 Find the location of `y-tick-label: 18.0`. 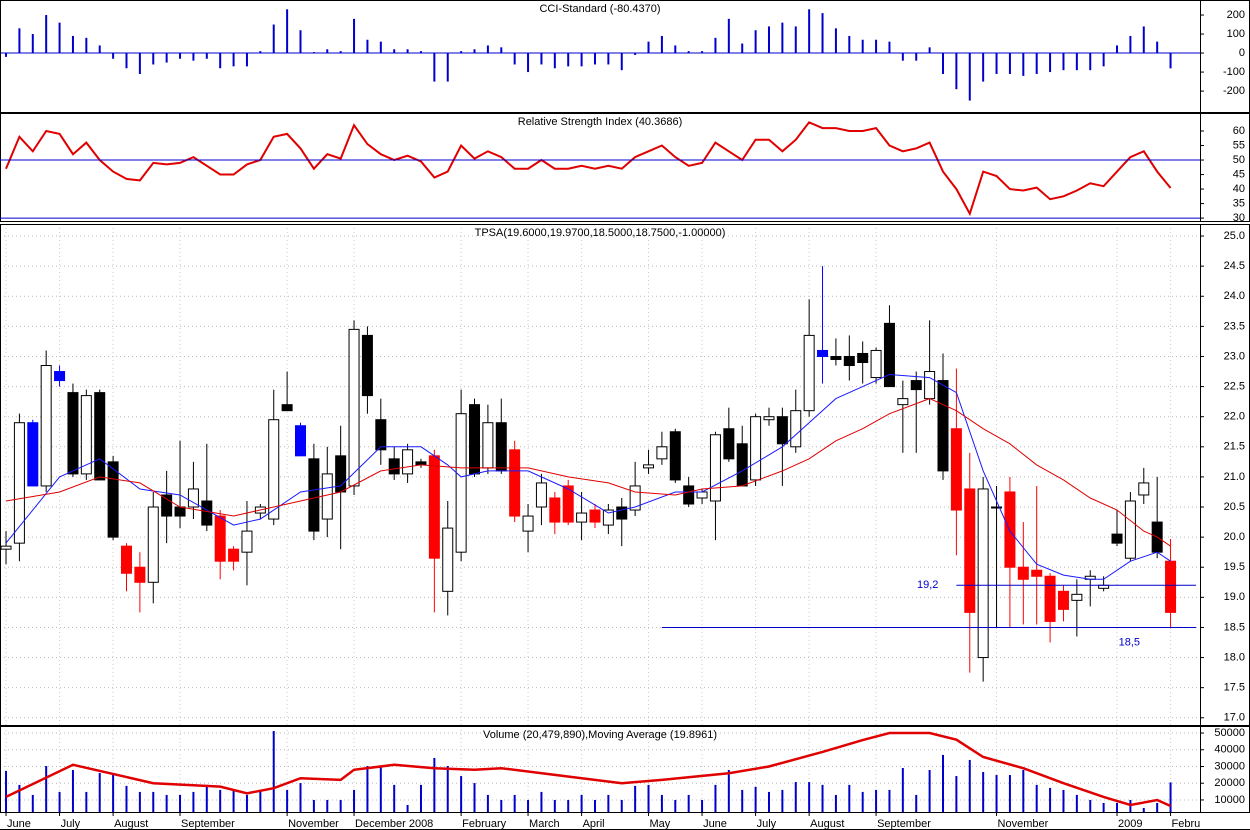

y-tick-label: 18.0 is located at coordinates (1234, 657).